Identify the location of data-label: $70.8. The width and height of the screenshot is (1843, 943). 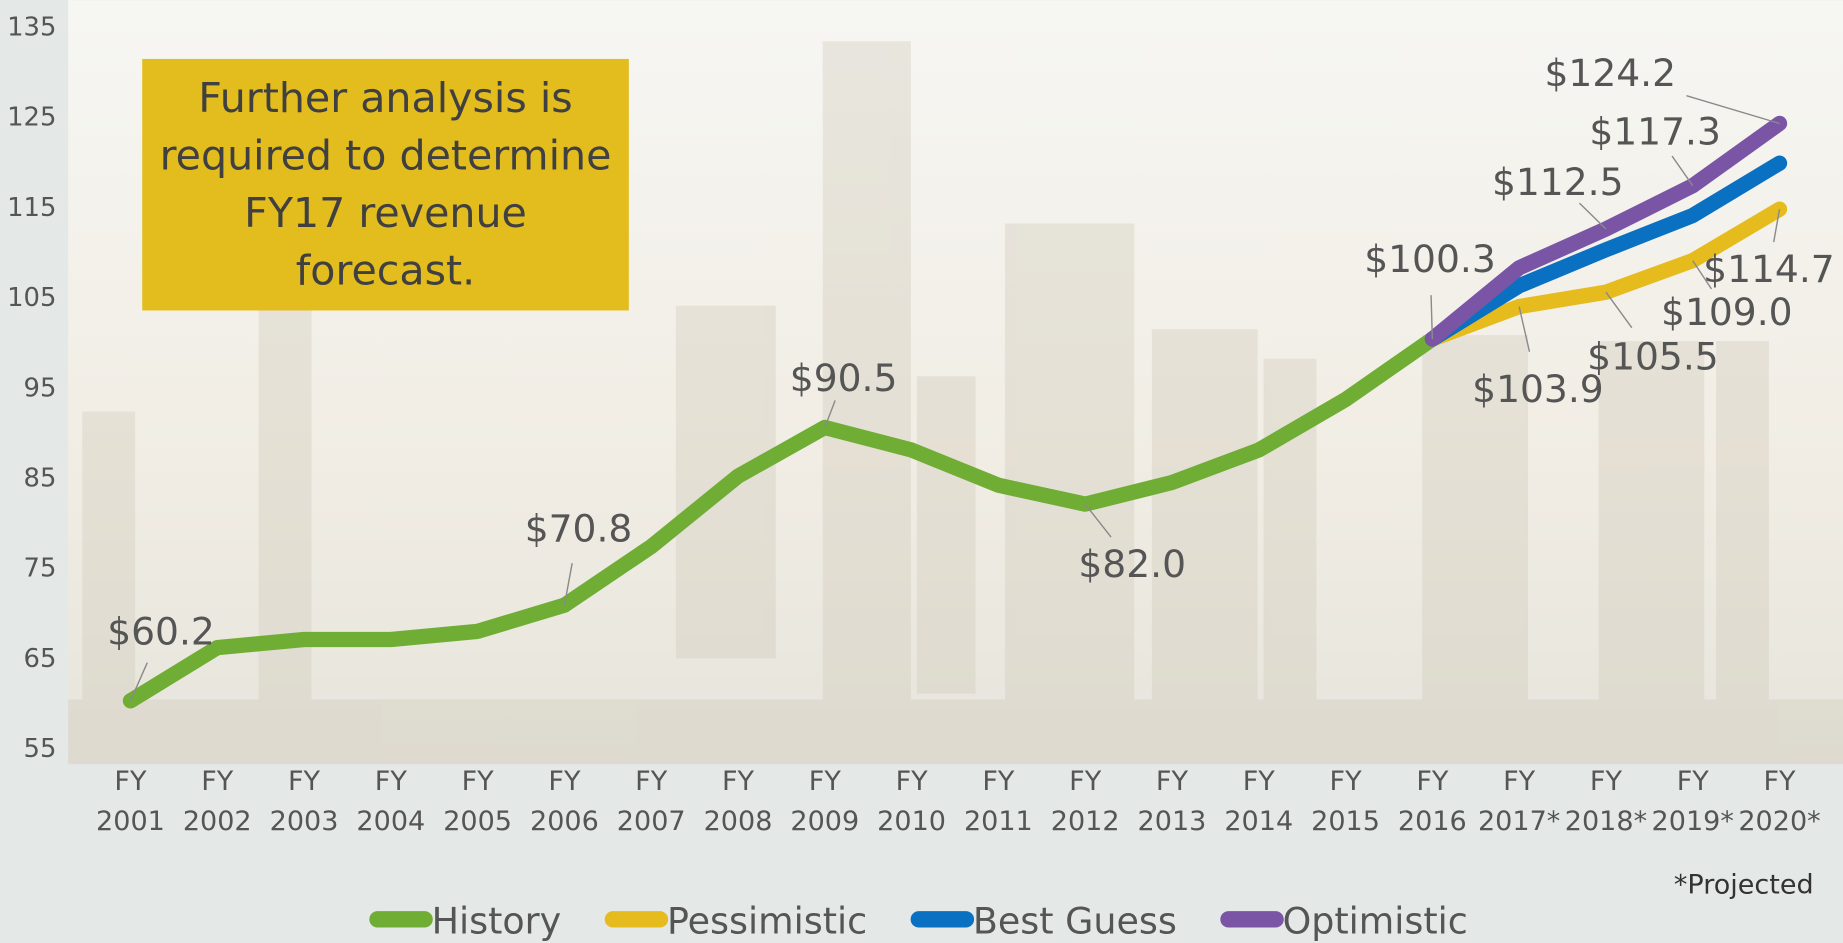
(579, 529).